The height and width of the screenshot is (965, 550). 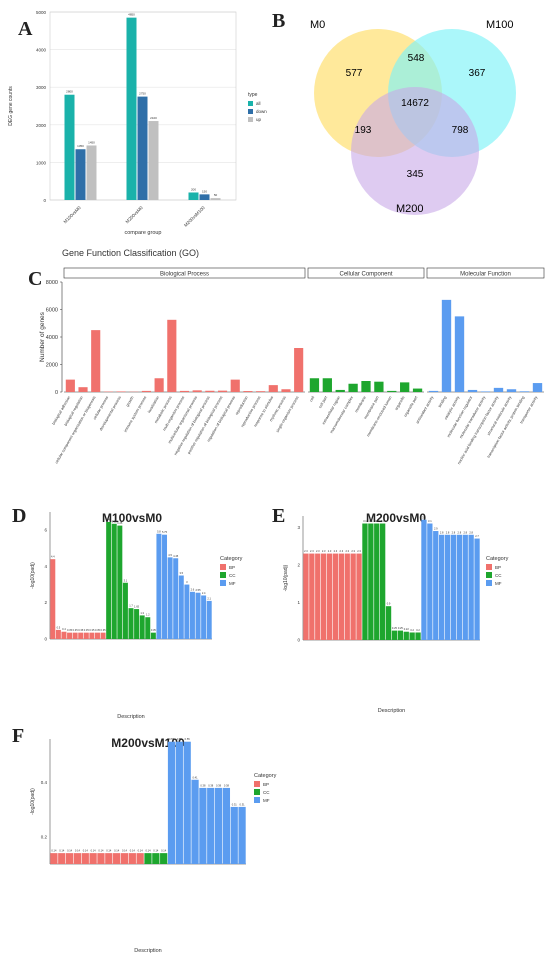 I want to click on data-label-a: 1450, so click(x=91, y=142).